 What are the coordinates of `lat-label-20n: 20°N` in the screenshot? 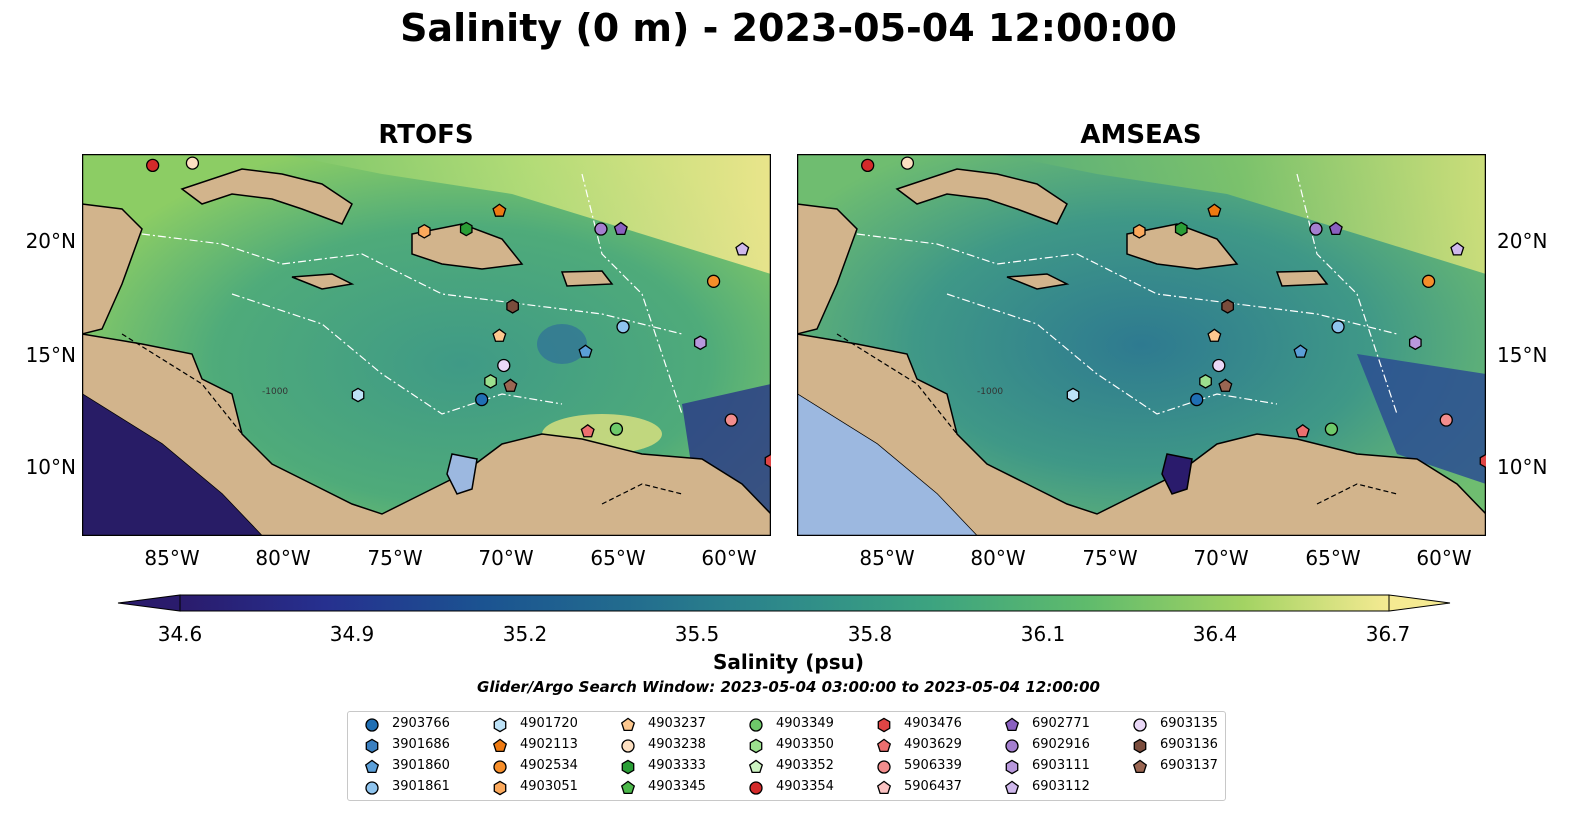 It's located at (50, 241).